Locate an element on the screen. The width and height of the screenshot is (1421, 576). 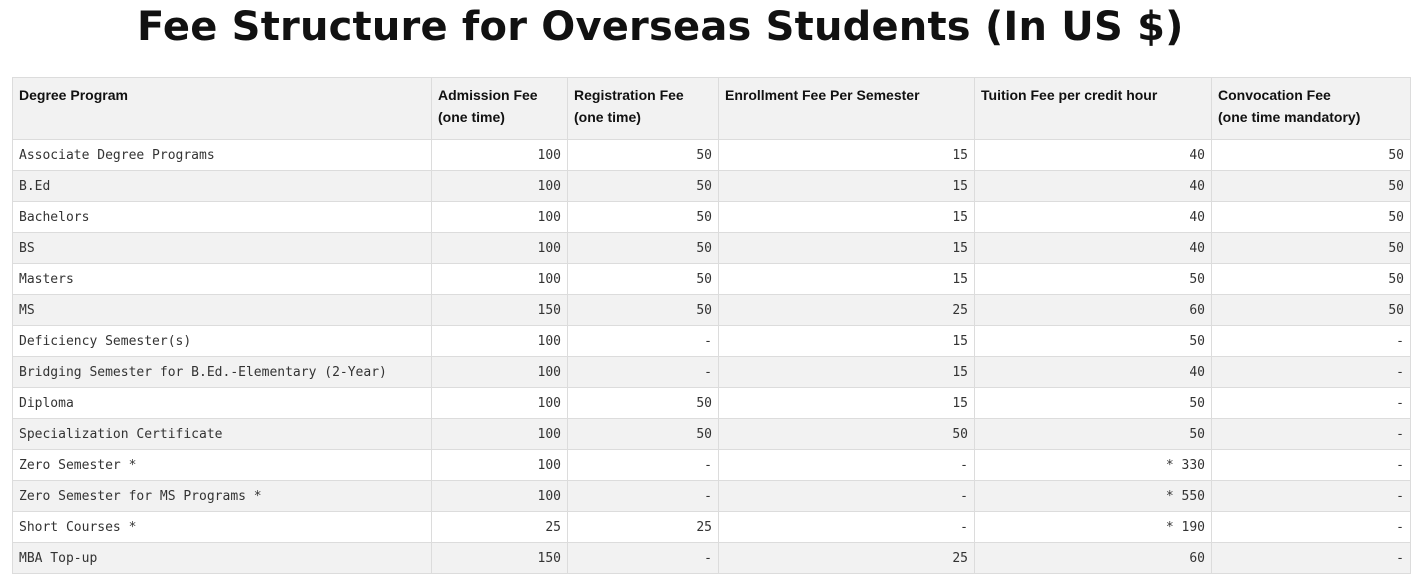
header-cell: Enrollment Fee Per Semester is located at coordinates (846, 108).